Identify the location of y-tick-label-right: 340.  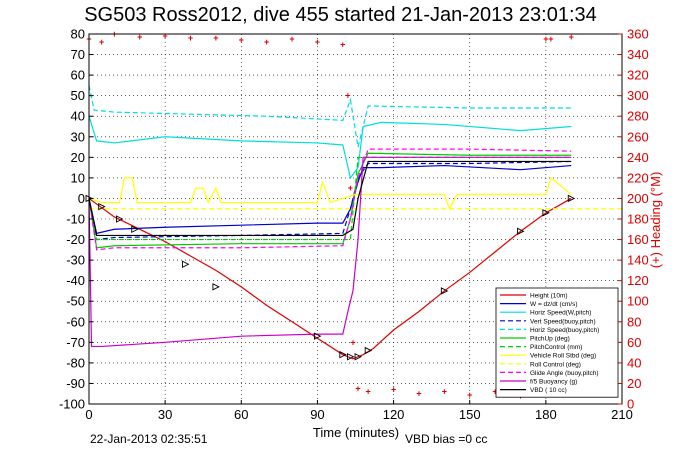
(638, 54).